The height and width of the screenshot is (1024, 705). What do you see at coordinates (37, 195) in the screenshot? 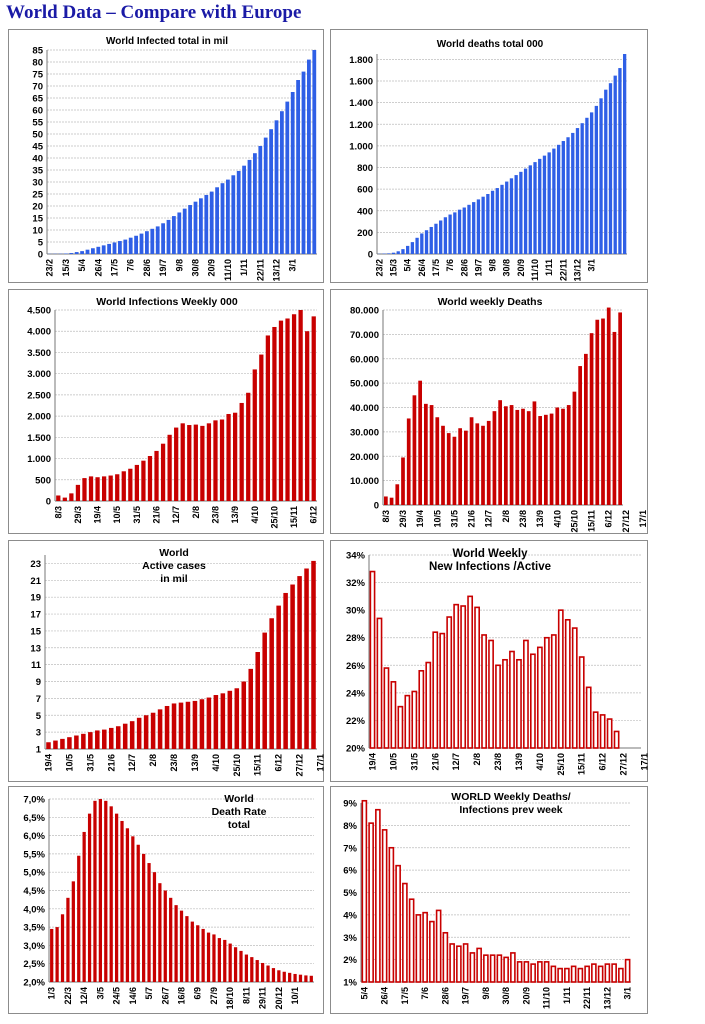
I see `y-tick-label: 25` at bounding box center [37, 195].